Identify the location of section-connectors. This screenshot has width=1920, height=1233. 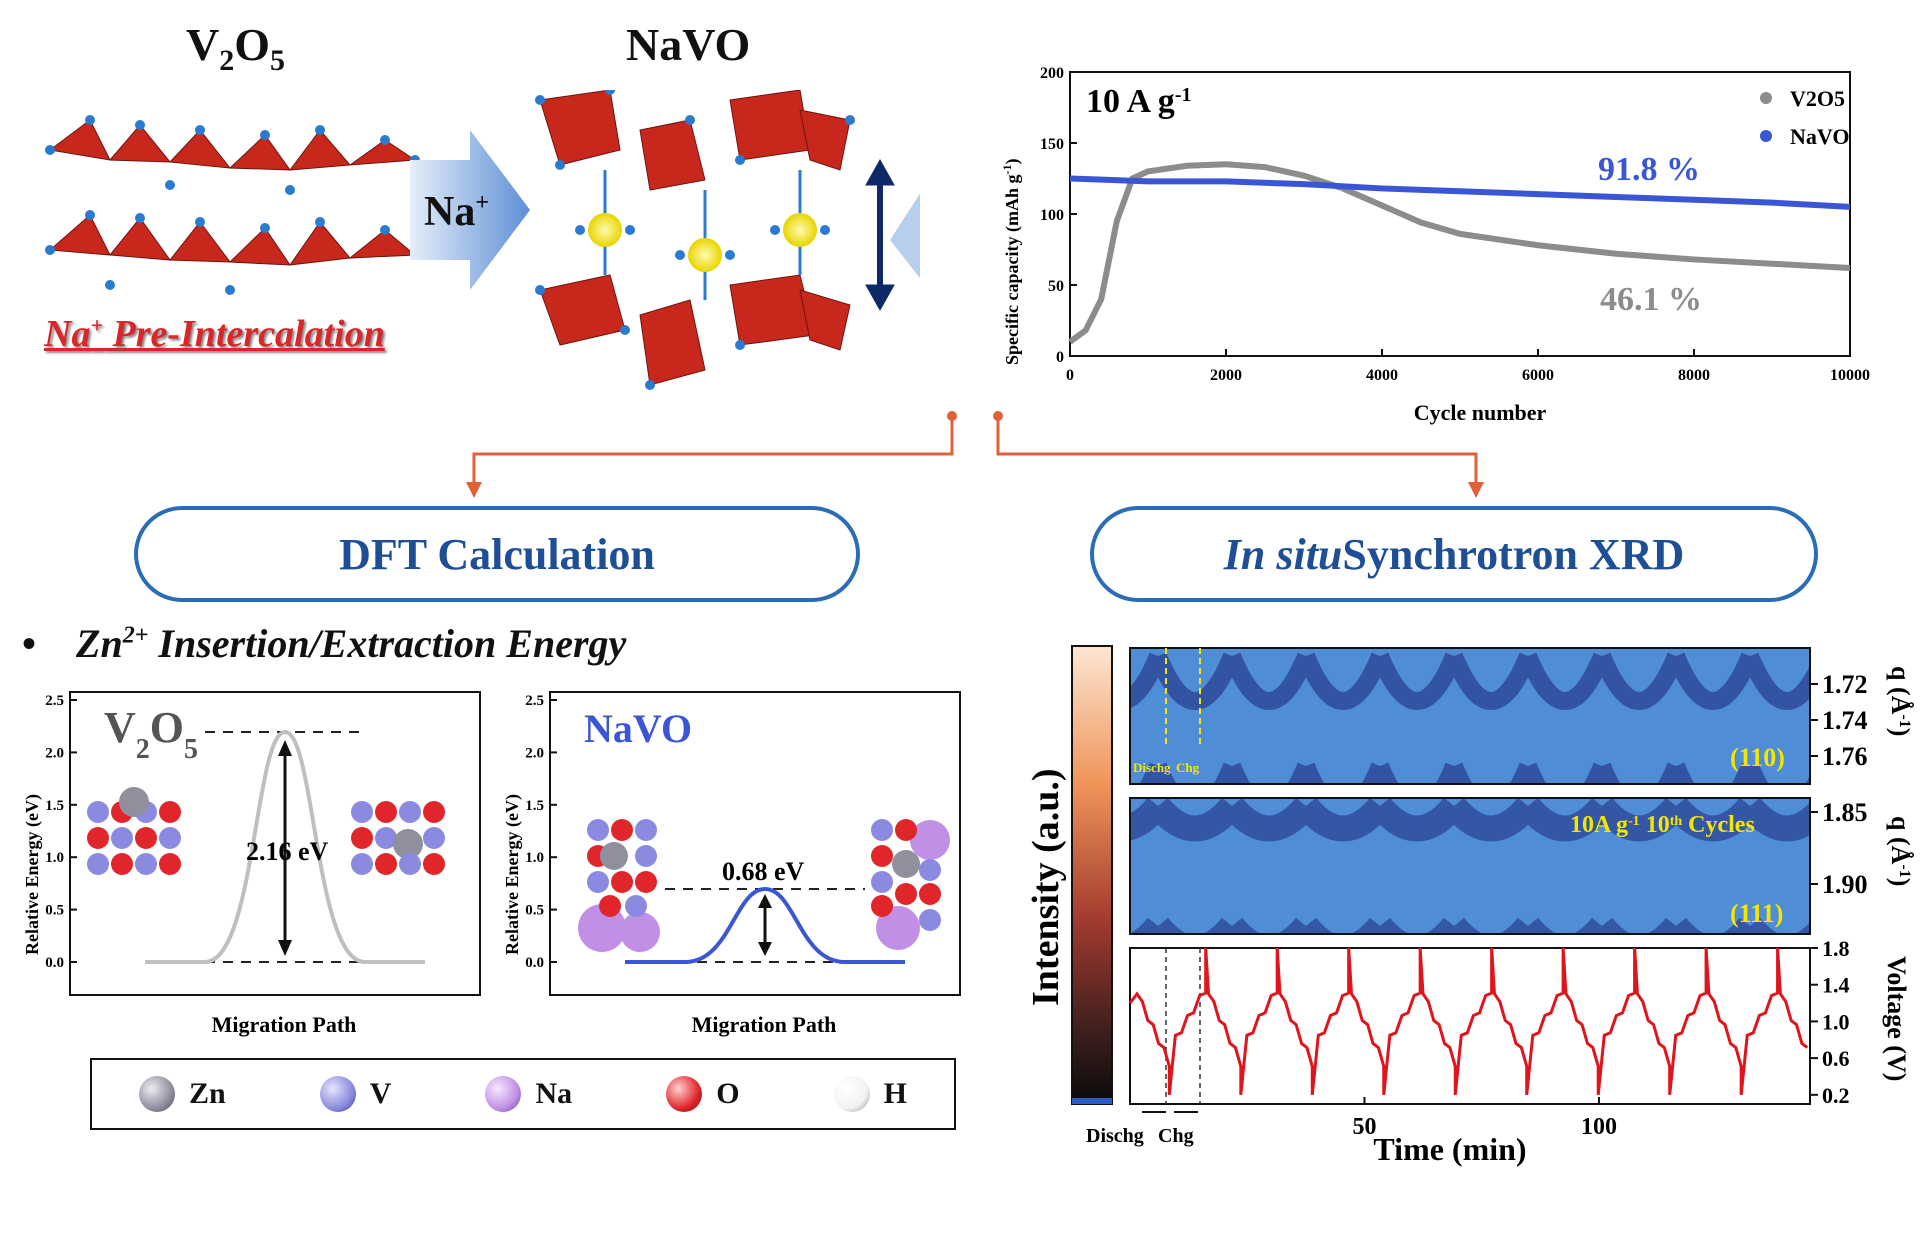
(975, 454).